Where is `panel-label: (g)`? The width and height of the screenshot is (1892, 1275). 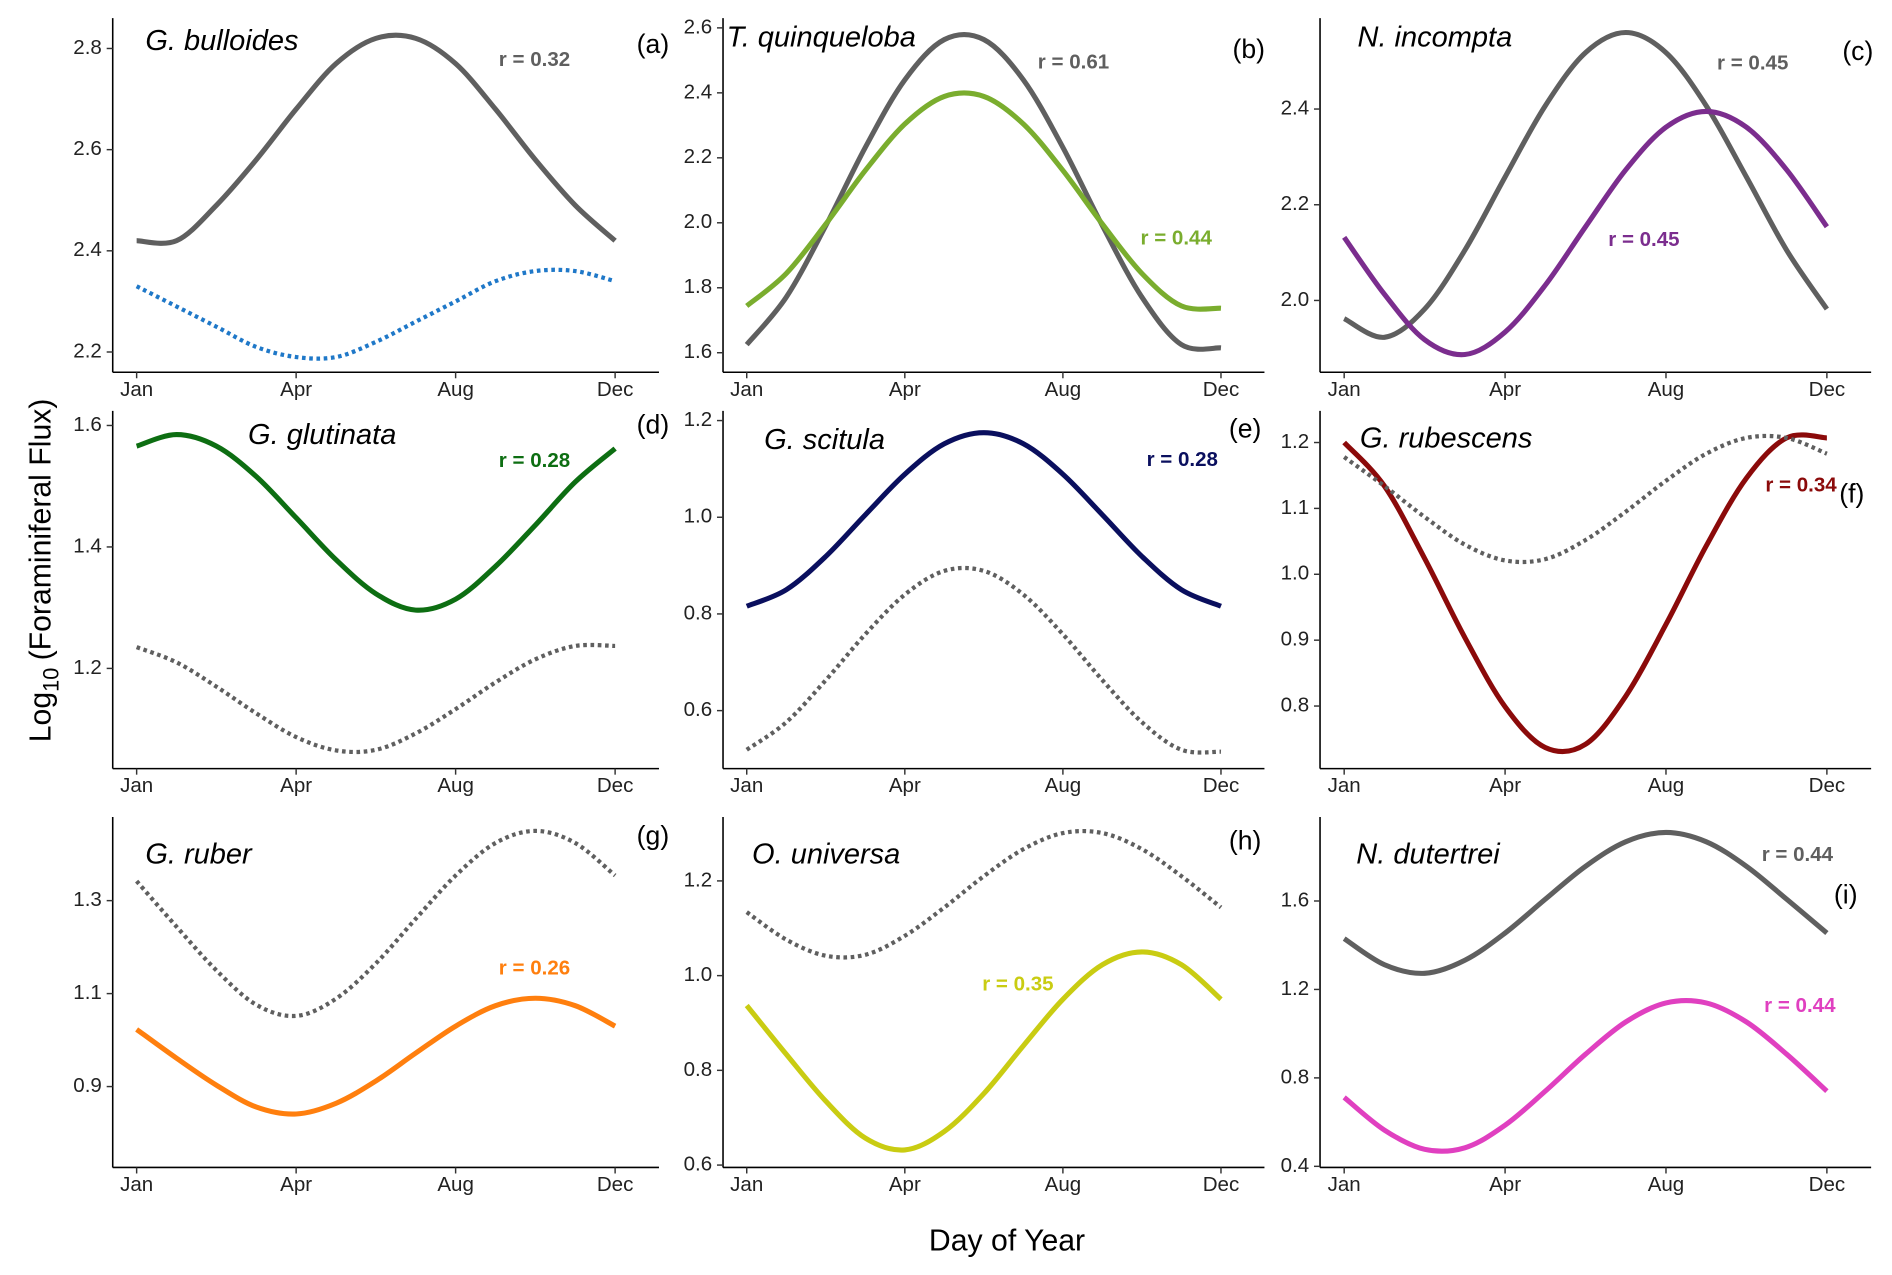
panel-label: (g) is located at coordinates (653, 836).